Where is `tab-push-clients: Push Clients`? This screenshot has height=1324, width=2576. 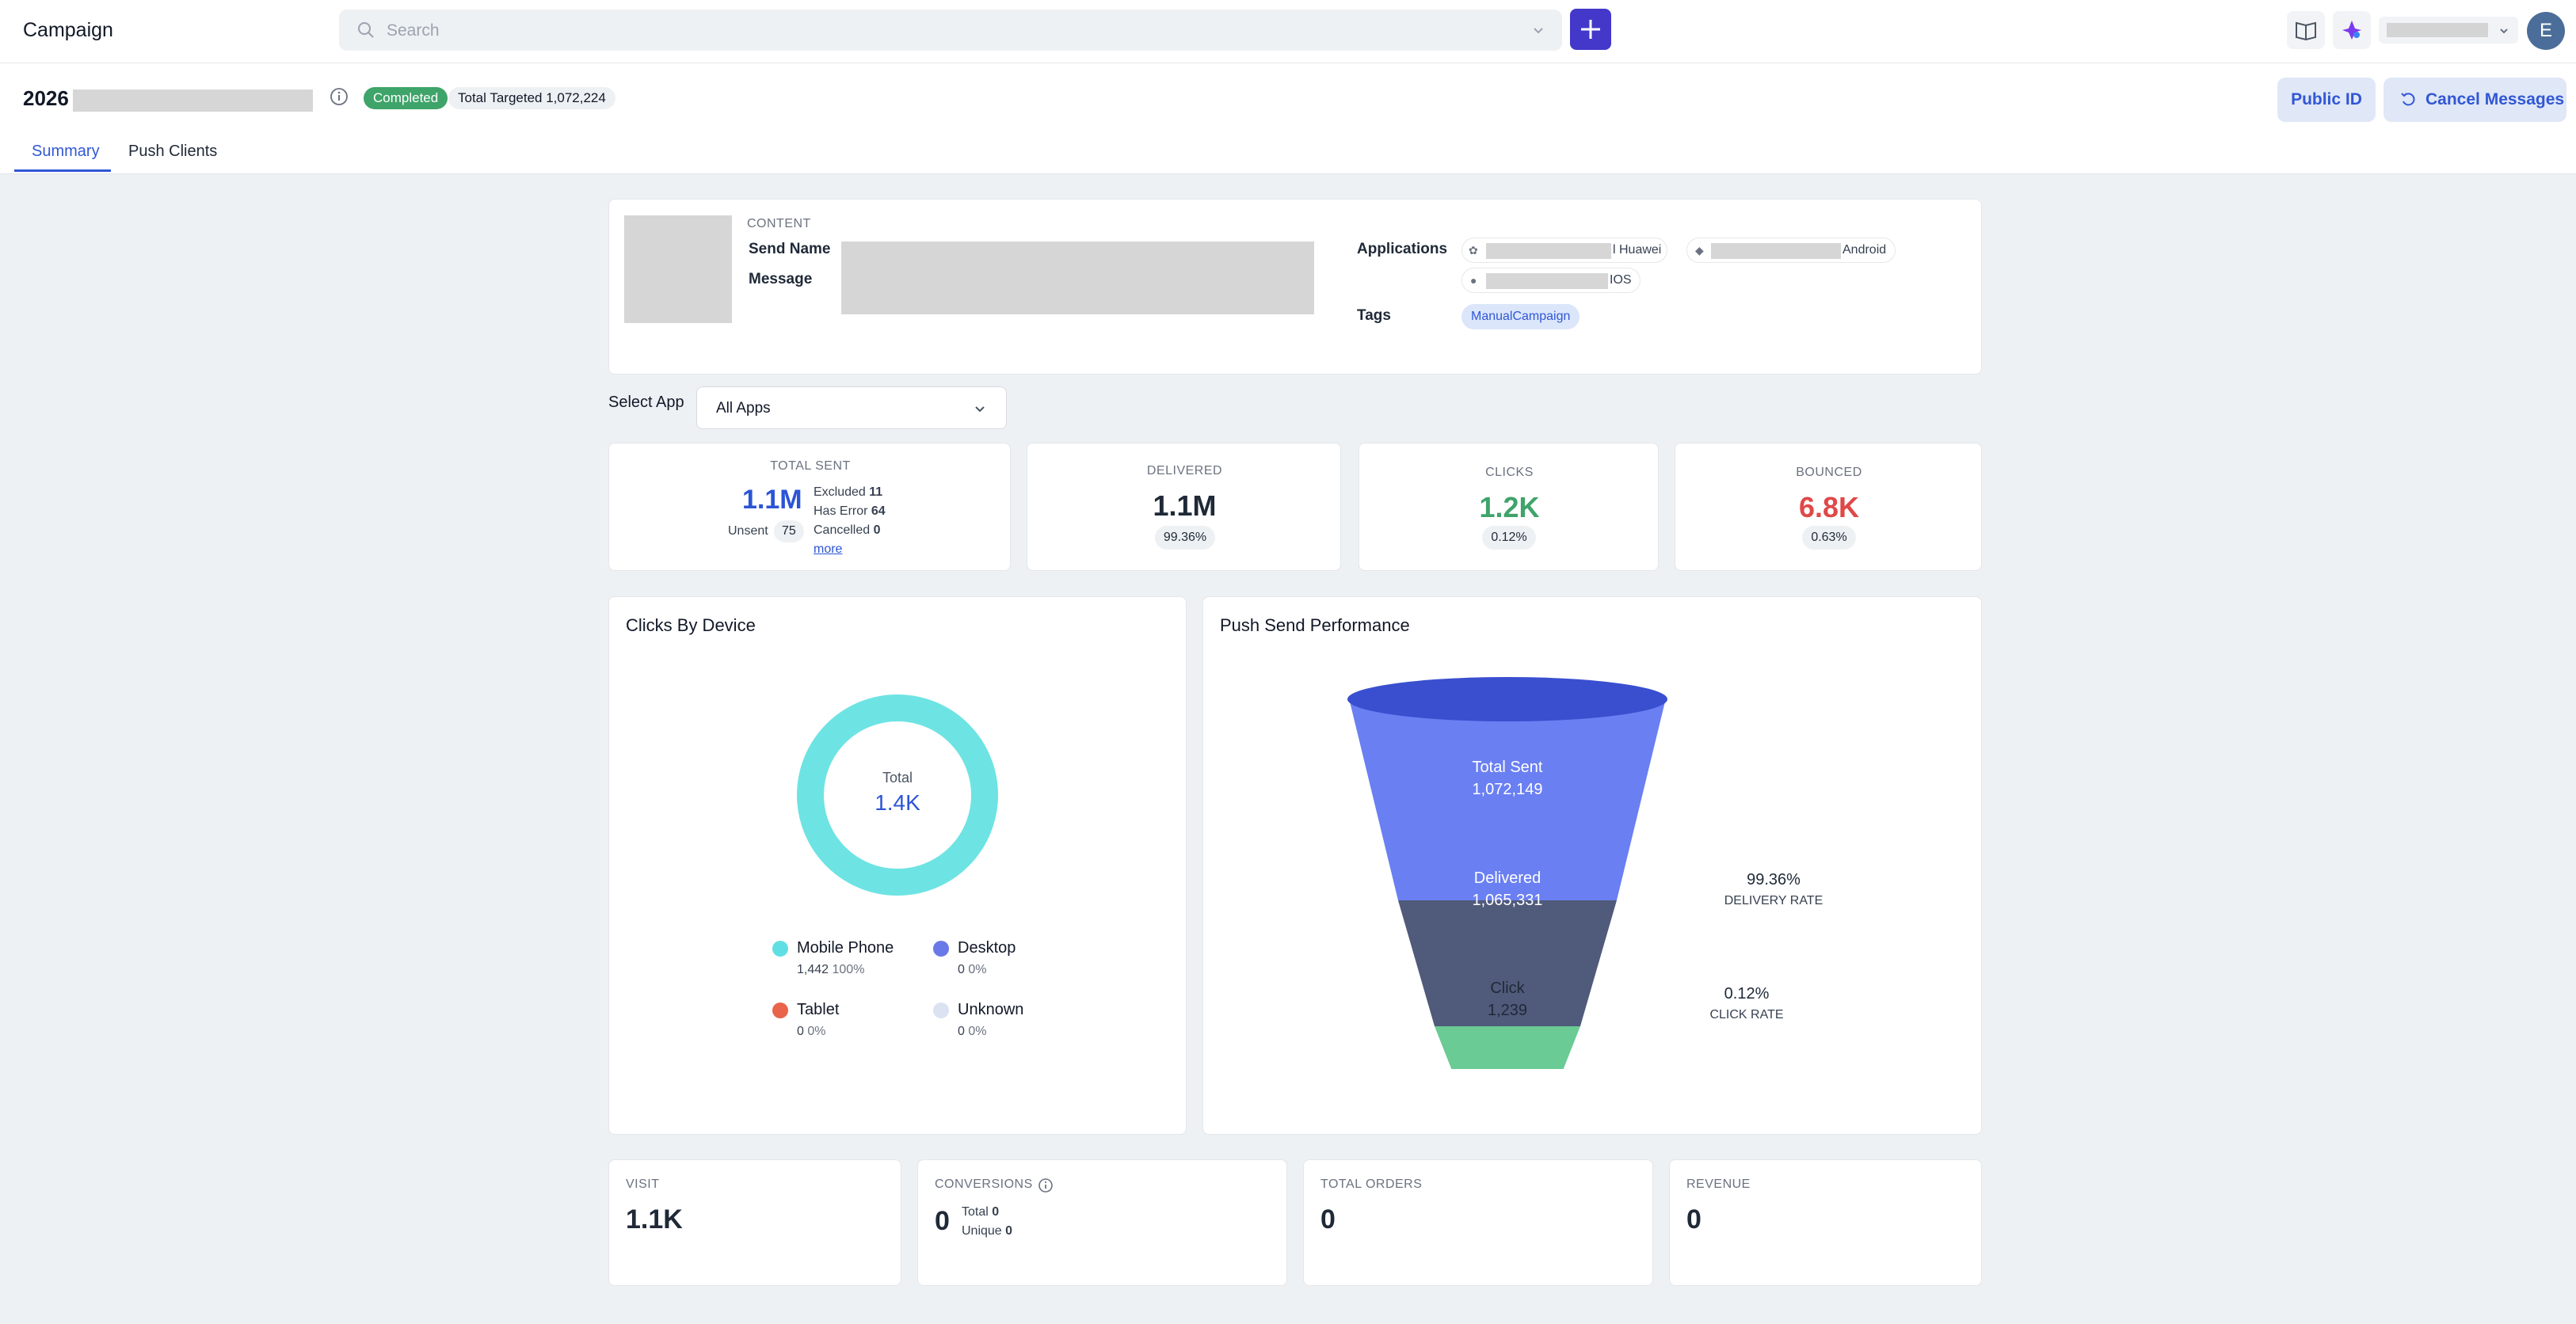 tab-push-clients: Push Clients is located at coordinates (173, 151).